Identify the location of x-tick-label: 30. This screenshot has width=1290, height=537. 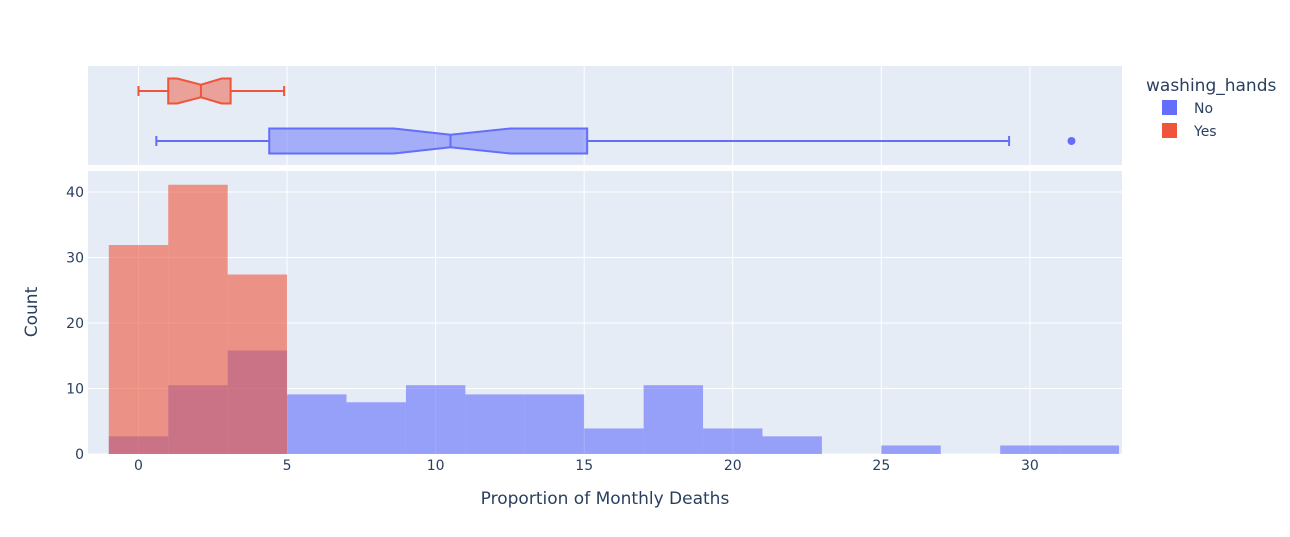
(1030, 466).